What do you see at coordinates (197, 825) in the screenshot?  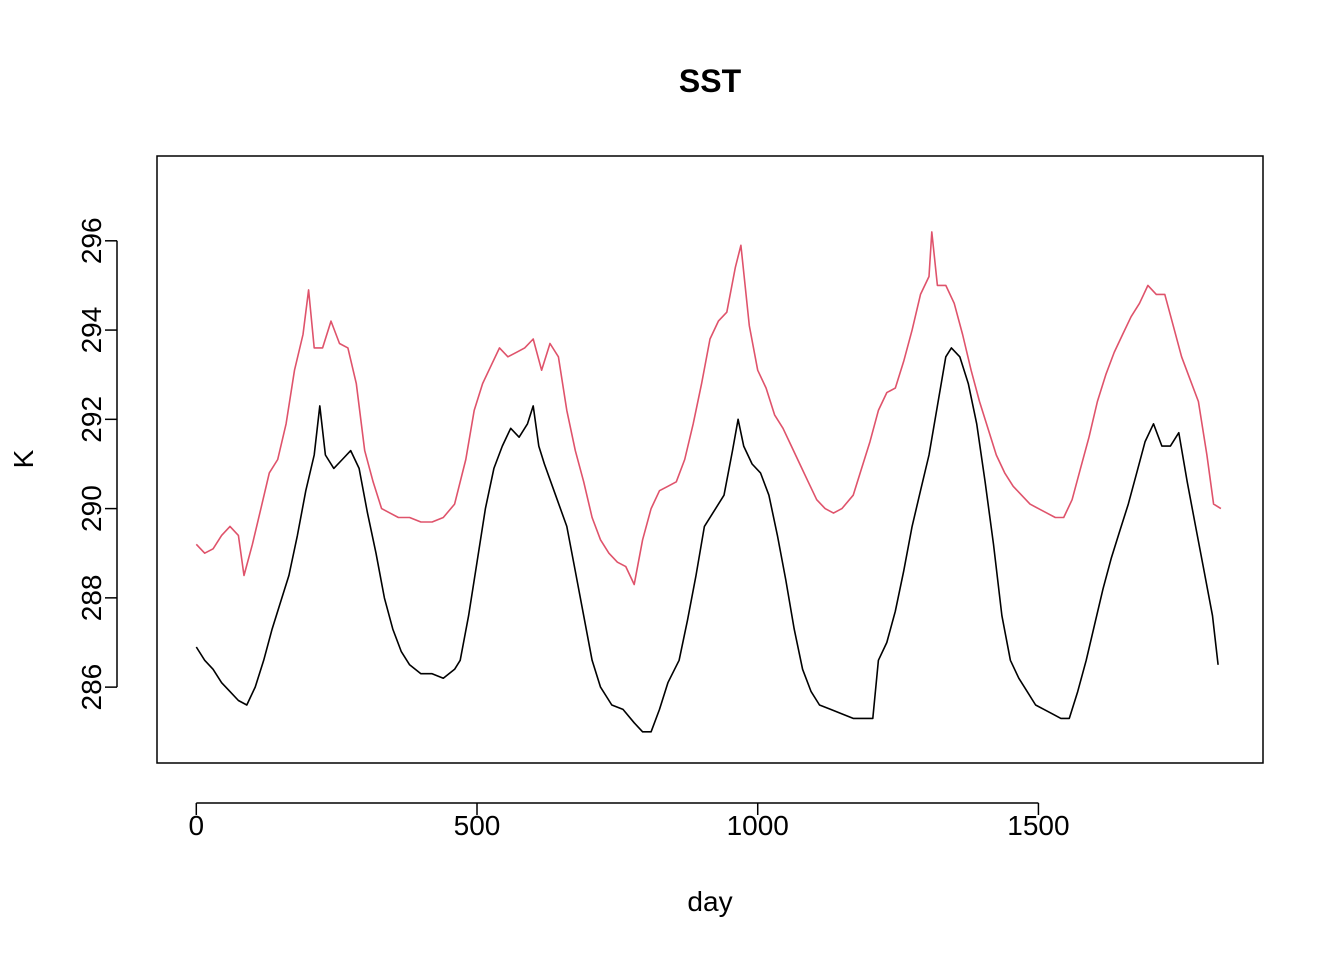 I see `x-tick-label: 0` at bounding box center [197, 825].